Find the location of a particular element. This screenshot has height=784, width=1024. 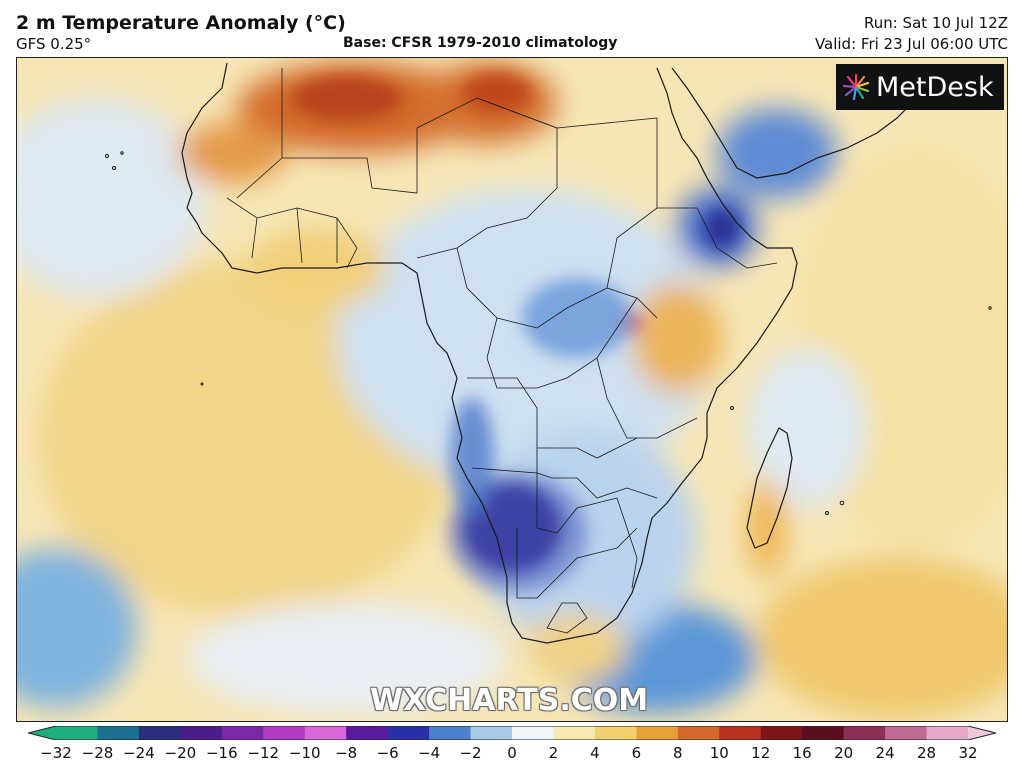

blob-east-africa-warm is located at coordinates (677, 338).